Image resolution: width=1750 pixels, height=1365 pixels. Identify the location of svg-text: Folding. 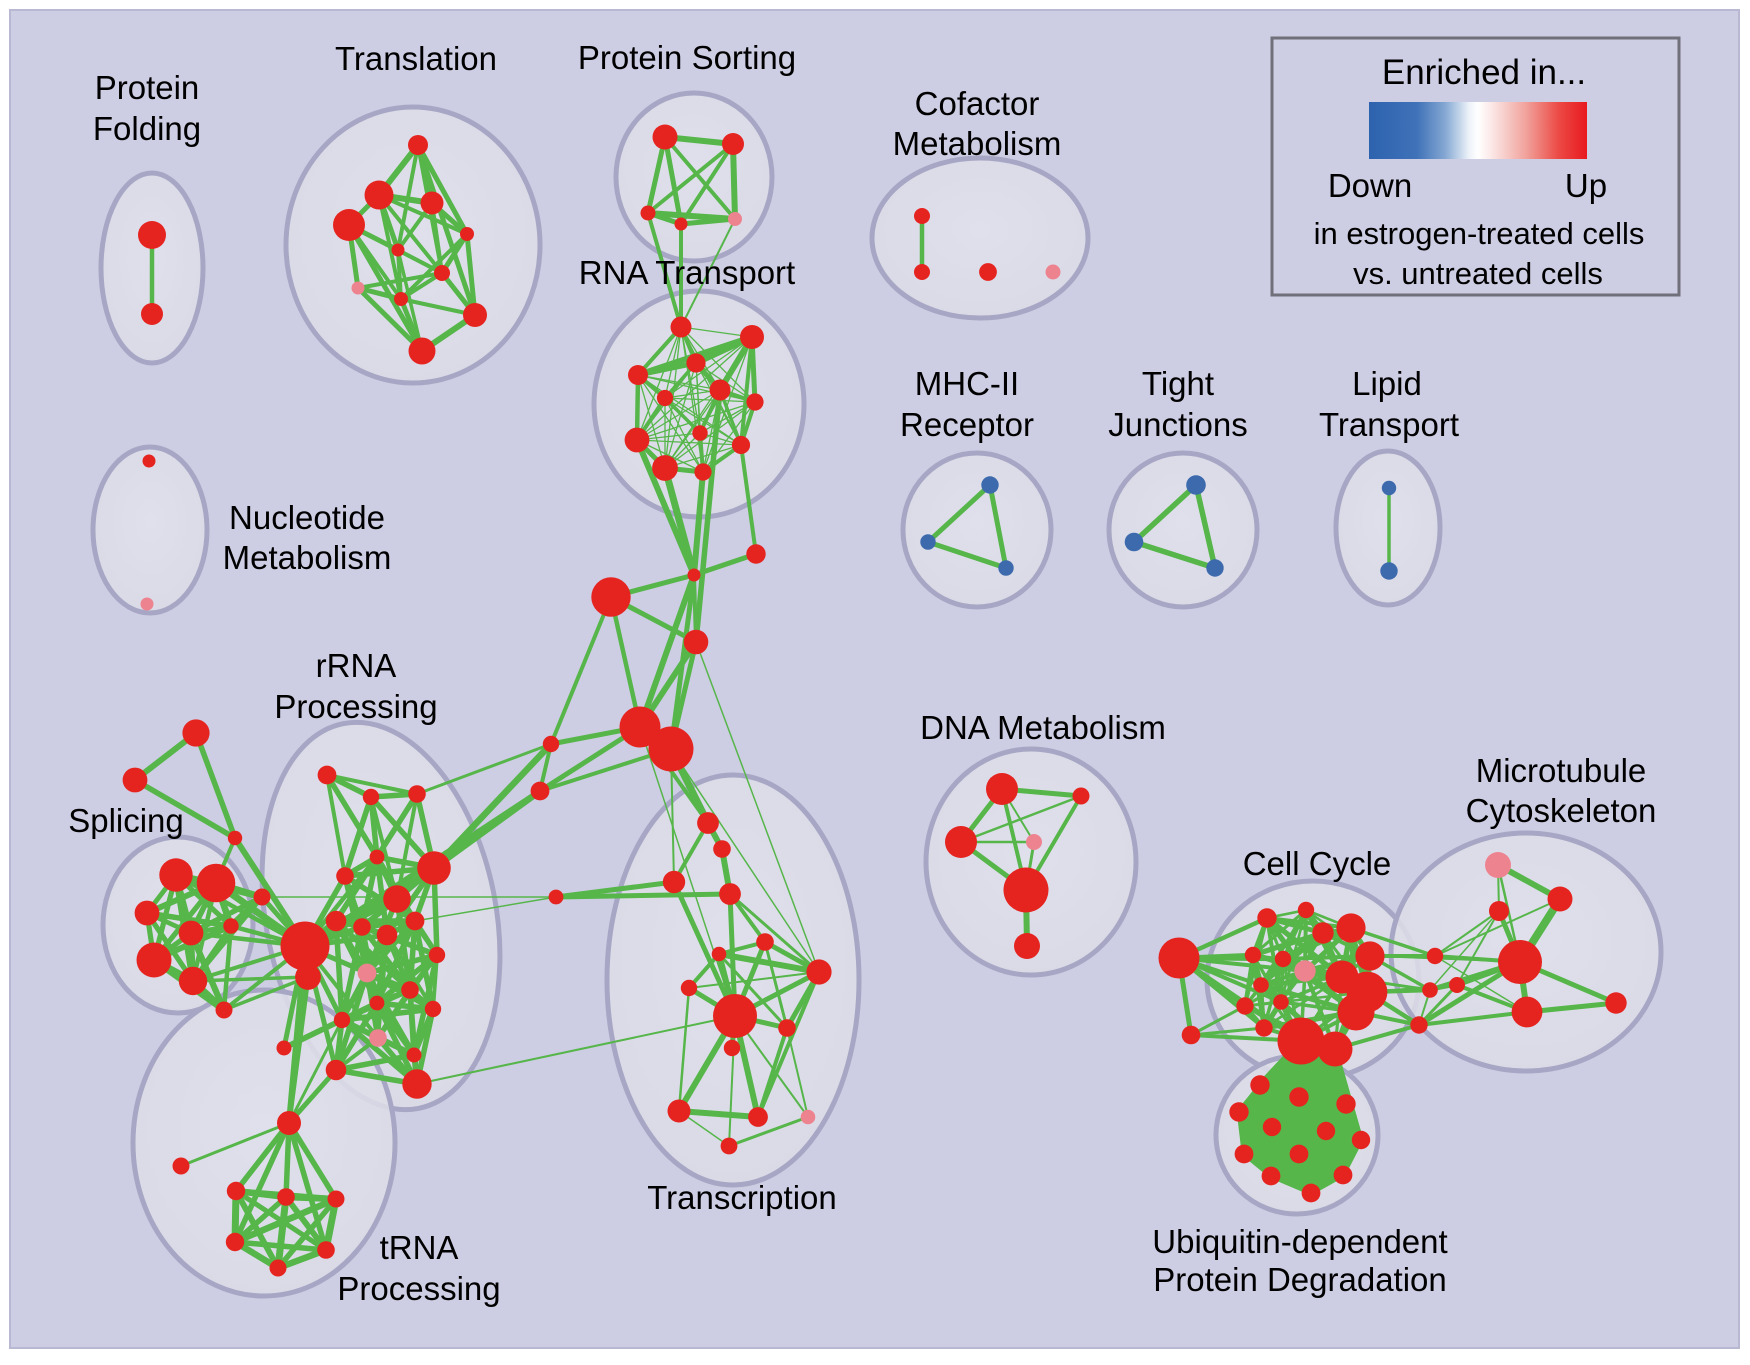
(147, 128).